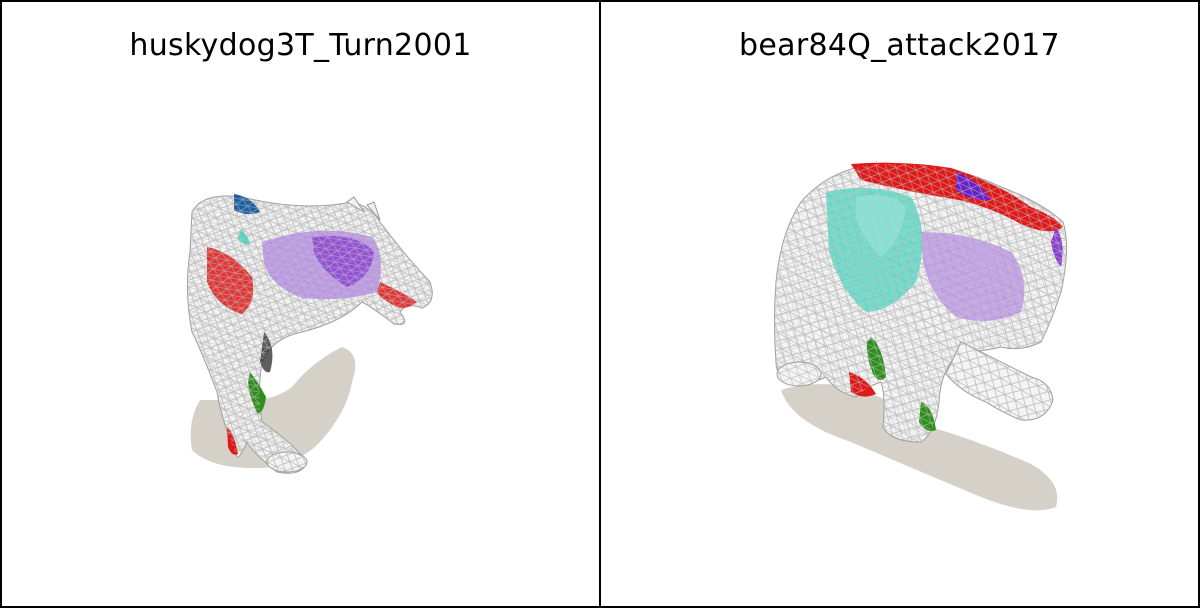 Image resolution: width=1200 pixels, height=608 pixels. Describe the element at coordinates (919, 447) in the screenshot. I see `bear-shadow` at that location.